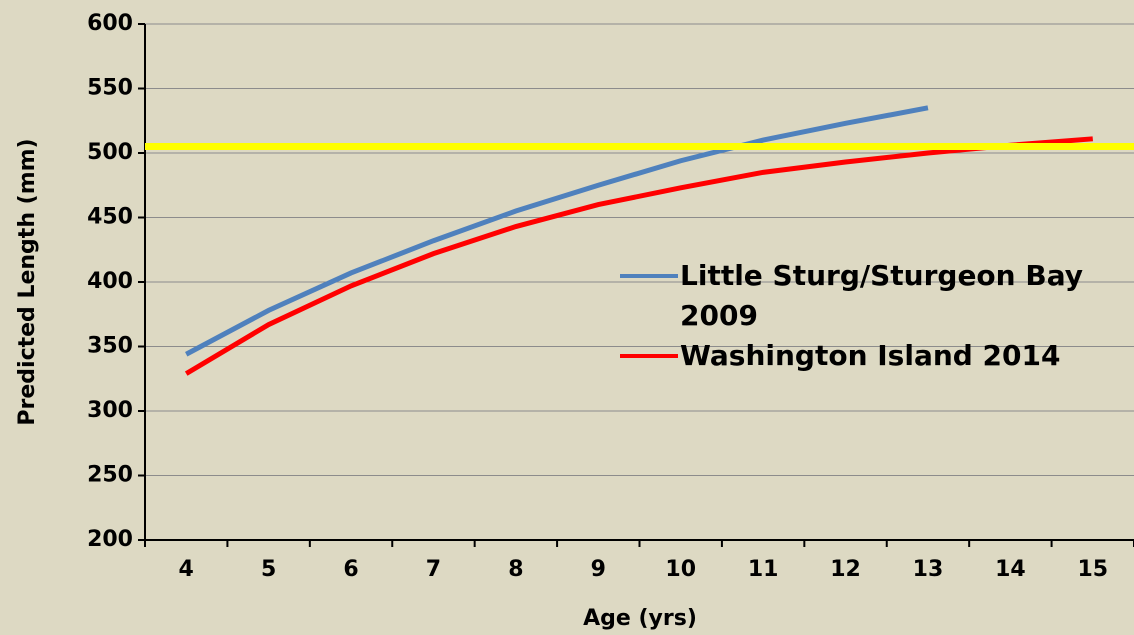 Image resolution: width=1134 pixels, height=635 pixels. What do you see at coordinates (881, 295) in the screenshot?
I see `legend-label: Little Sturg/Sturgeon Bay 2009` at bounding box center [881, 295].